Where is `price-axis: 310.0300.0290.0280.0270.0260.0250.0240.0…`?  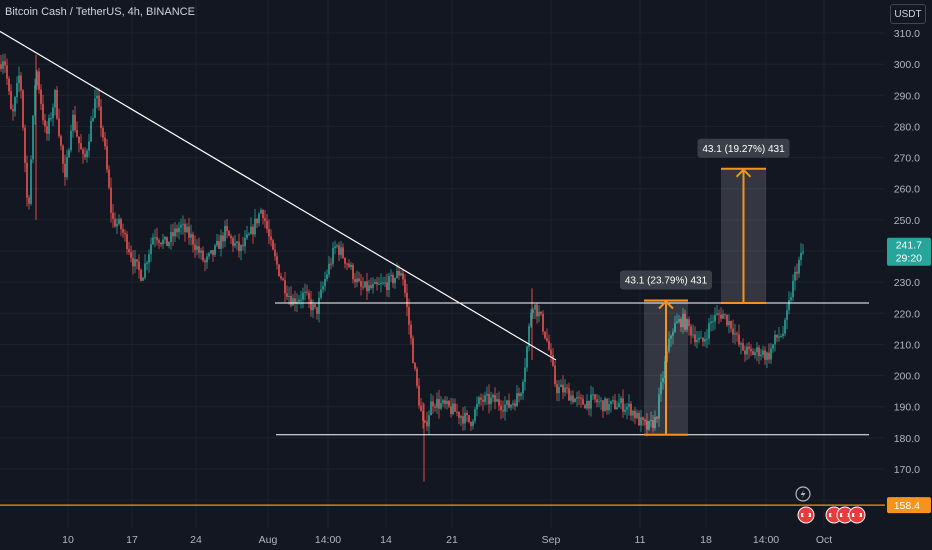 price-axis: 310.0300.0290.0280.0270.0260.0250.0240.0… is located at coordinates (909, 275).